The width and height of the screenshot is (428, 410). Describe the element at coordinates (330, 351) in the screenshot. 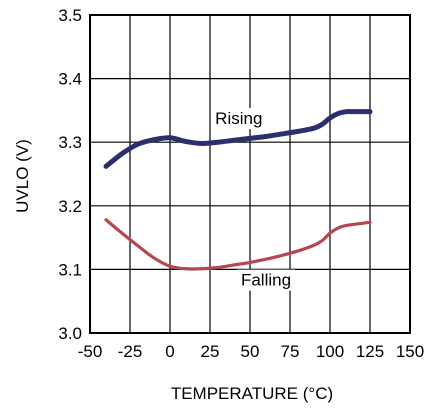

I see `x-tick-label: 100` at that location.